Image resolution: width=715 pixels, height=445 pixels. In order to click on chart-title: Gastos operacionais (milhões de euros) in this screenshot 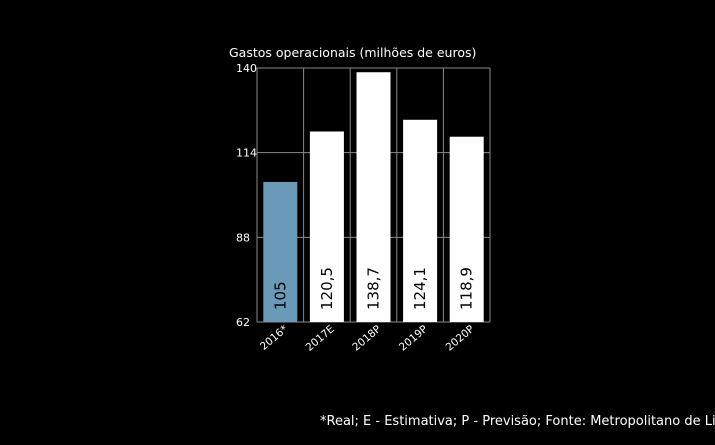, I will do `click(353, 52)`.